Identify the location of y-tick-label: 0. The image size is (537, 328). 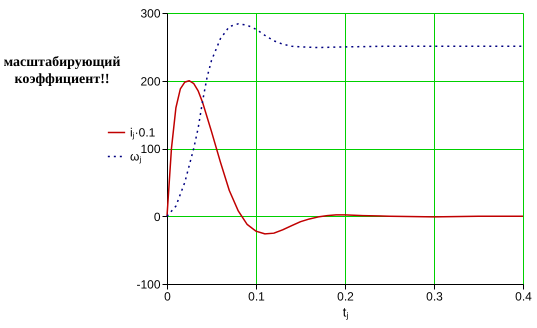
(157, 217).